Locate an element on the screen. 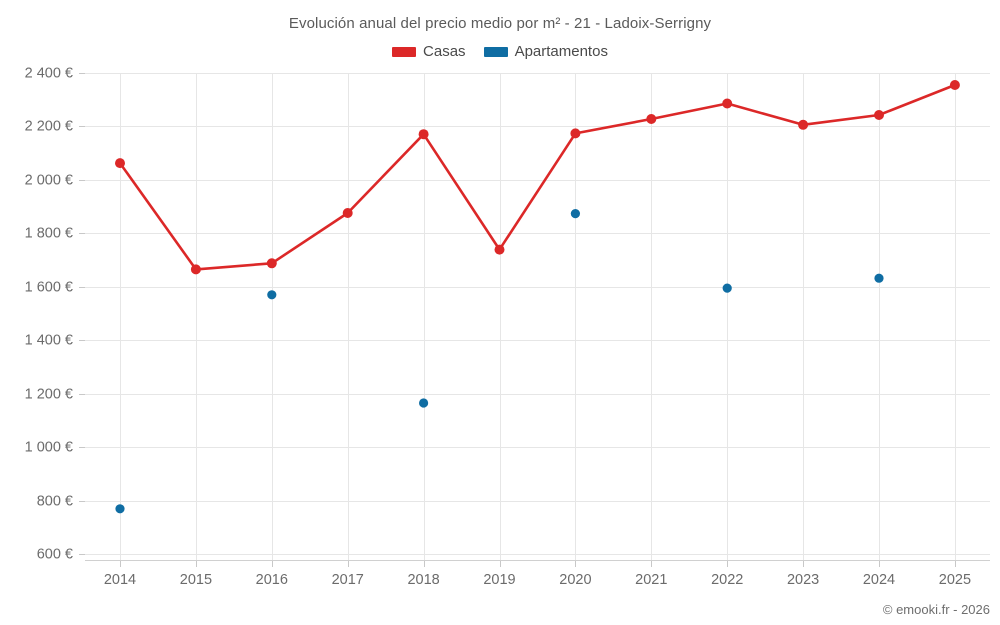  x-tick-label: 2020 is located at coordinates (575, 580).